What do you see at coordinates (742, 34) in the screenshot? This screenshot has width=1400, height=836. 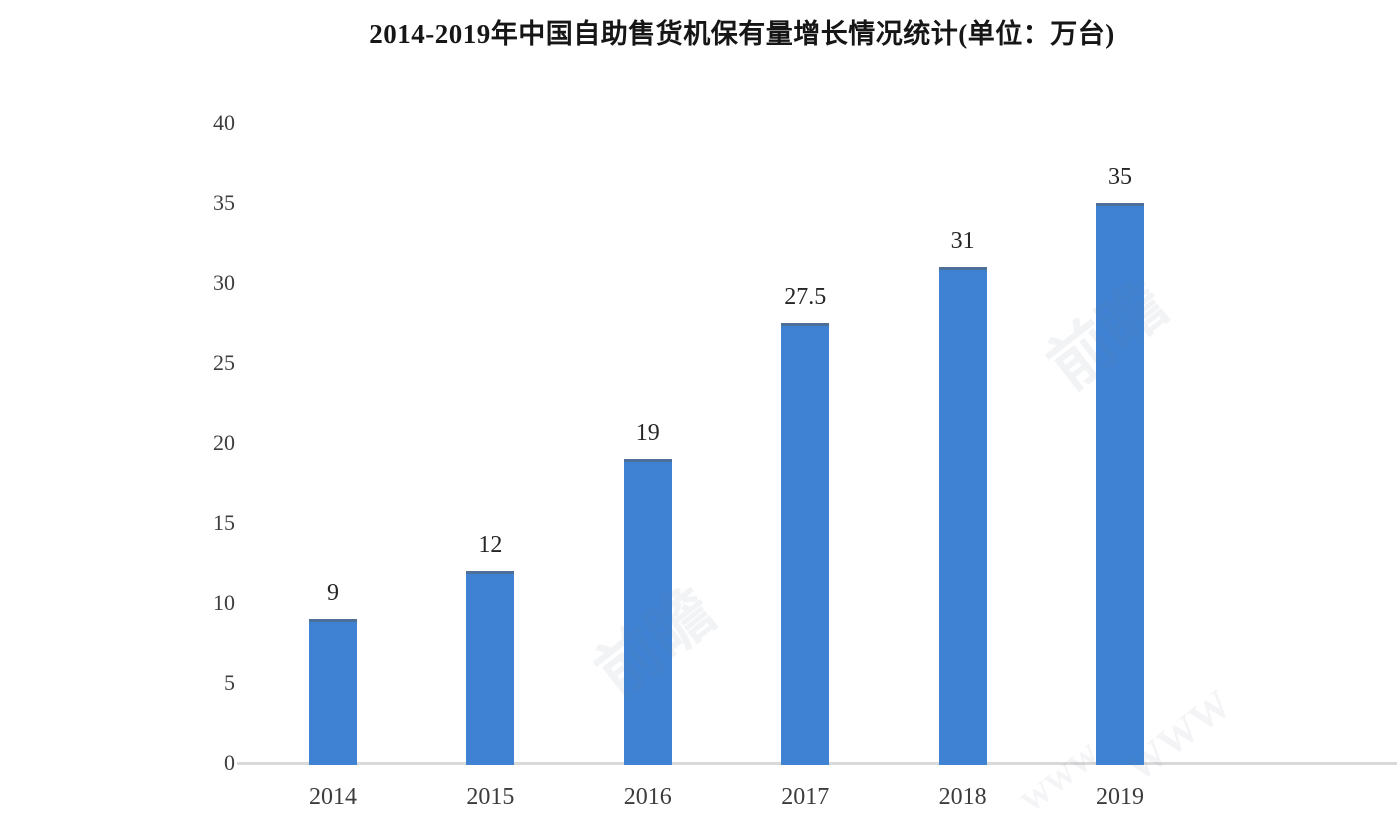 I see `chart-title: 2014-2019年中国自助售货机保有量增长情况统计(单位：万台)` at bounding box center [742, 34].